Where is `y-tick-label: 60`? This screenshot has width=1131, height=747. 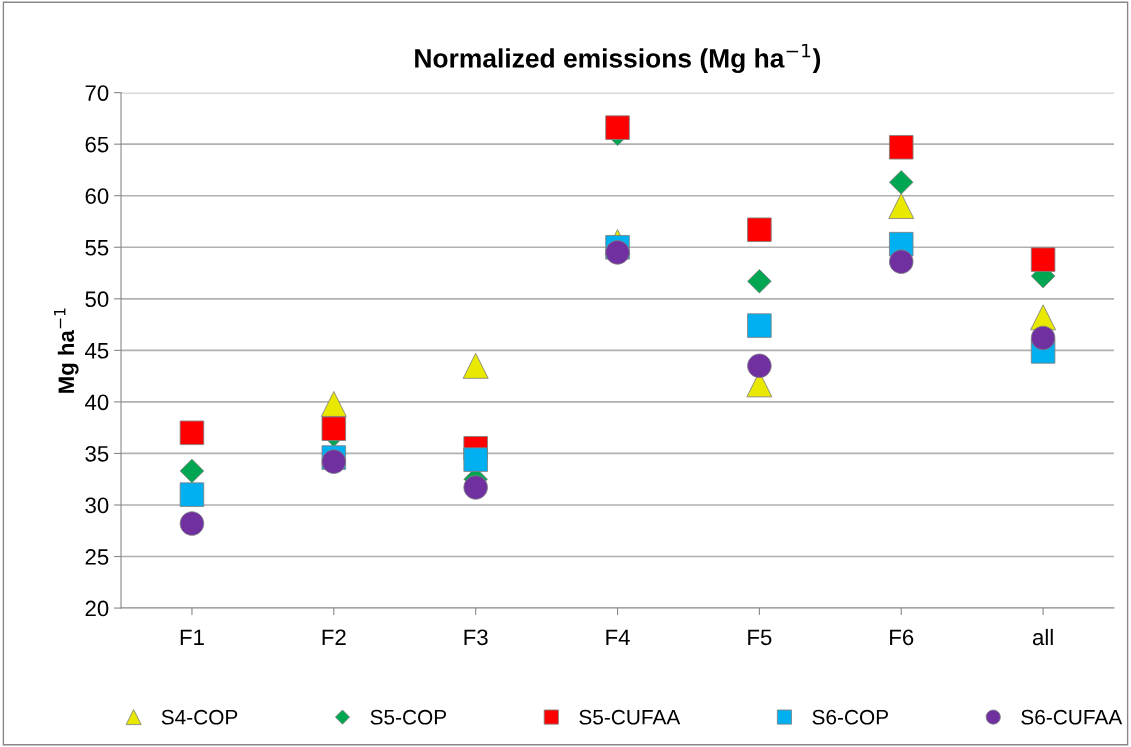
y-tick-label: 60 is located at coordinates (97, 196).